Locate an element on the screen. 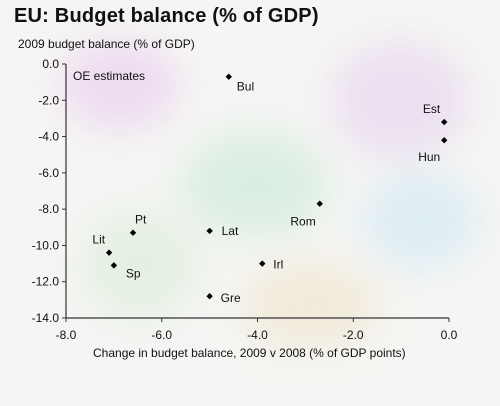 The width and height of the screenshot is (500, 406). annotation-text: OE estimates is located at coordinates (109, 76).